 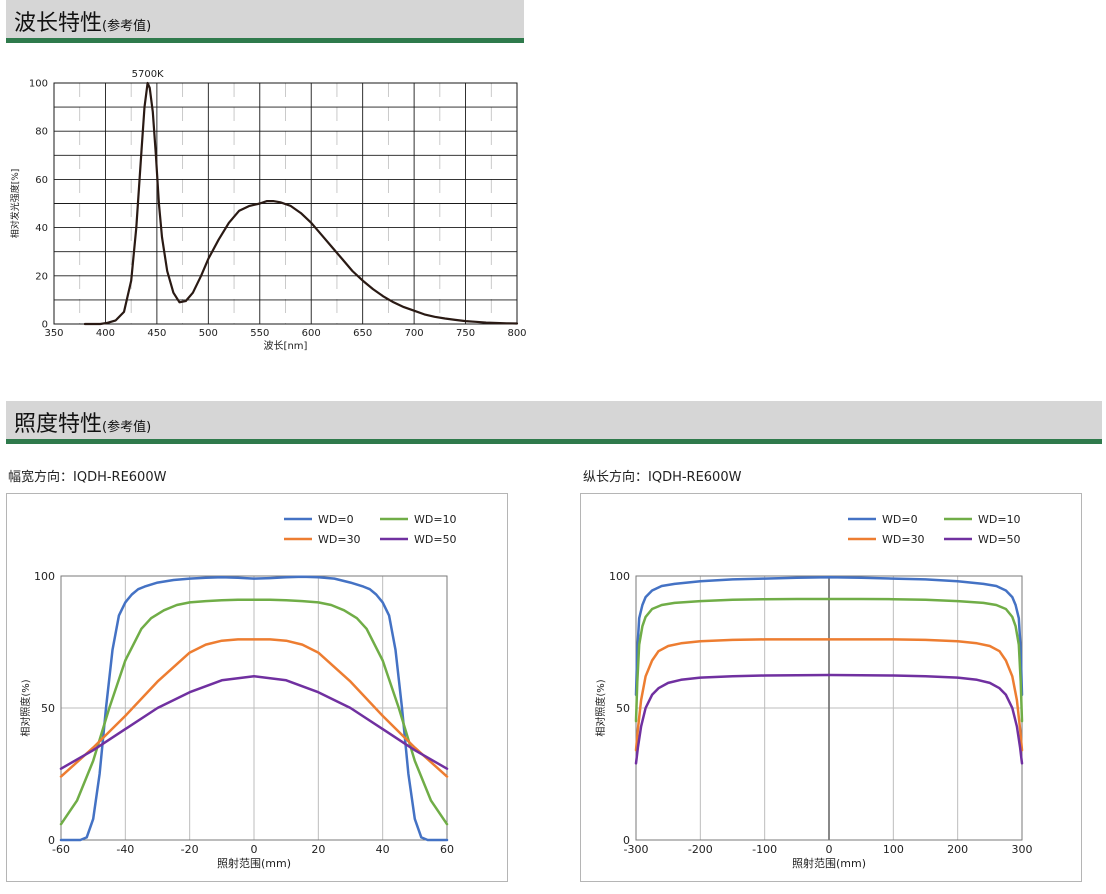 I want to click on x-tick-label: 600, so click(x=311, y=333).